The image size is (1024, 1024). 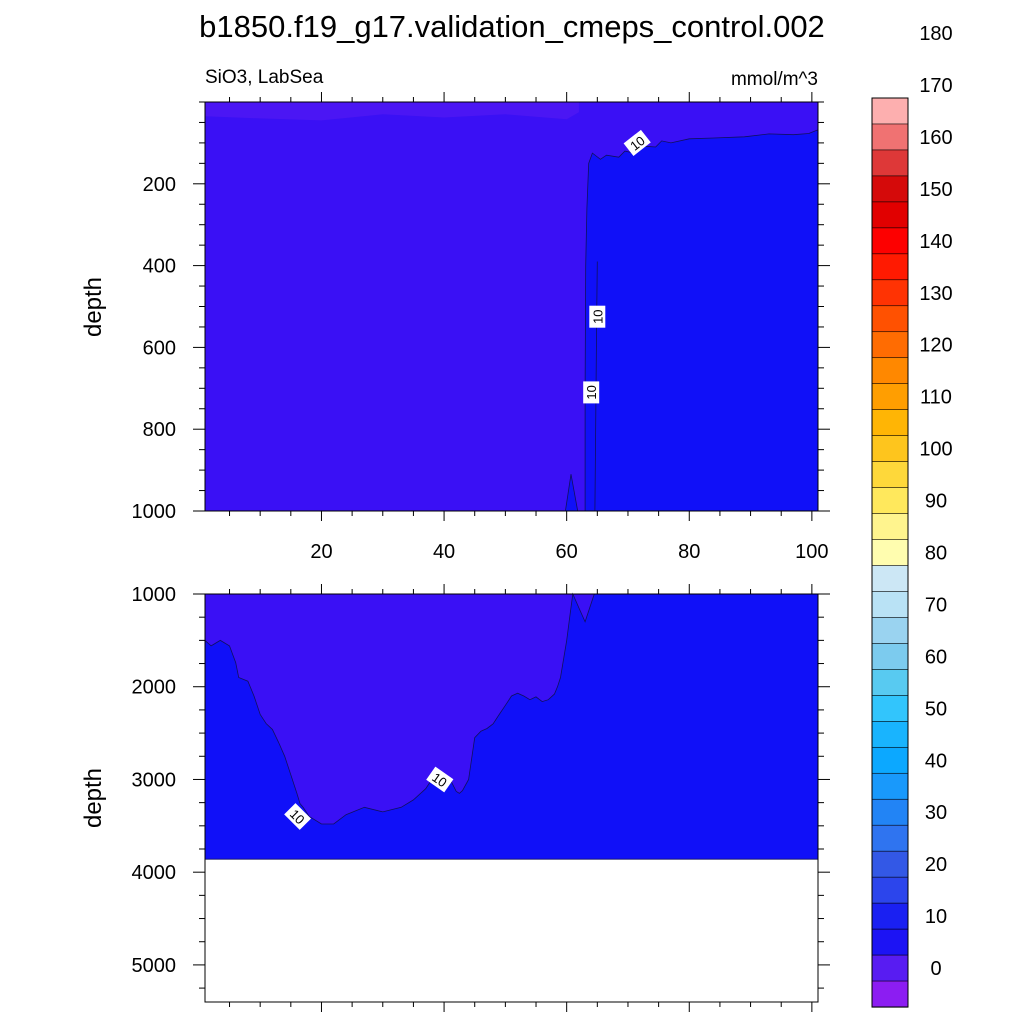 I want to click on colorbar-label: 50, so click(x=936, y=709).